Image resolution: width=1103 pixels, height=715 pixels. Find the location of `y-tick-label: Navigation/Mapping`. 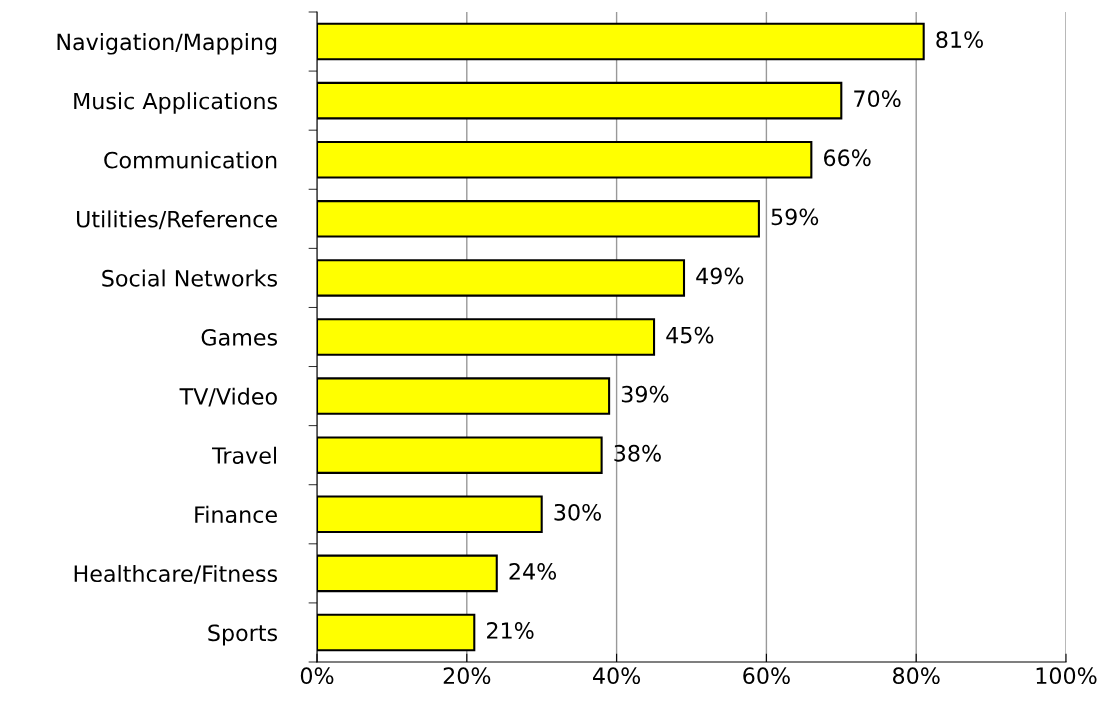

y-tick-label: Navigation/Mapping is located at coordinates (167, 44).